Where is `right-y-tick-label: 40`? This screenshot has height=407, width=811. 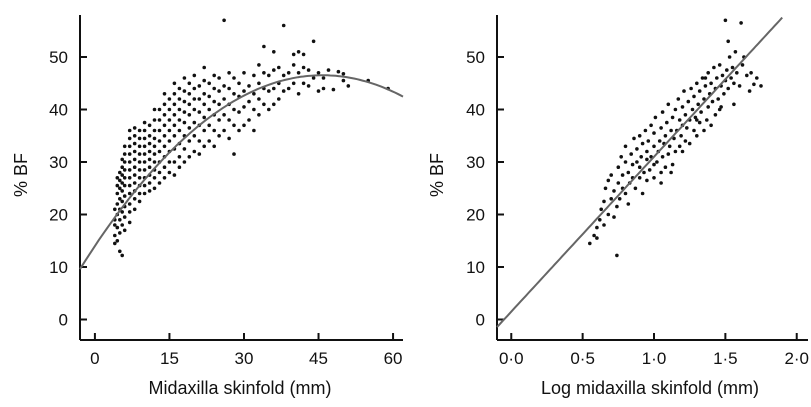 right-y-tick-label: 40 is located at coordinates (475, 110).